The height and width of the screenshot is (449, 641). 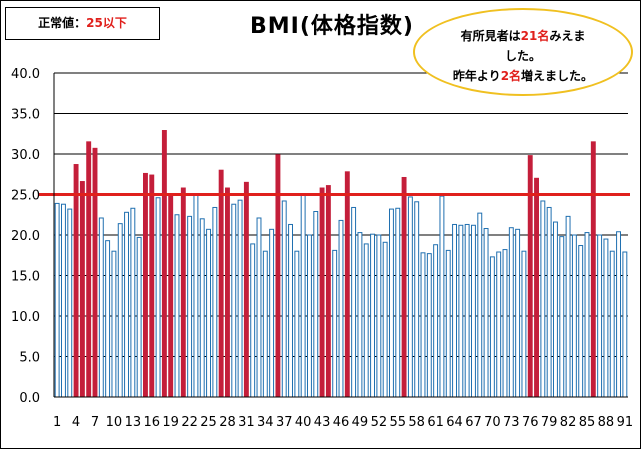 I want to click on x-tick-label: 31, so click(x=246, y=422).